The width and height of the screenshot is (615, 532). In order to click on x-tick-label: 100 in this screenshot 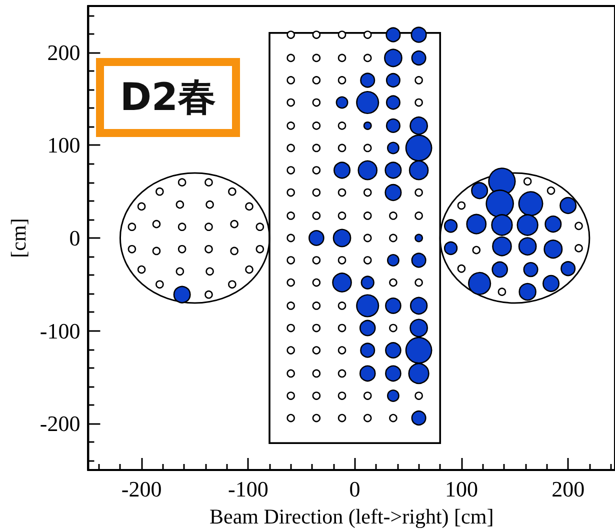, I will do `click(461, 489)`.